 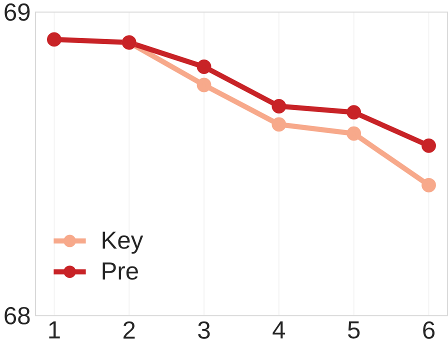 I want to click on x-tick-label: 4, so click(x=279, y=329).